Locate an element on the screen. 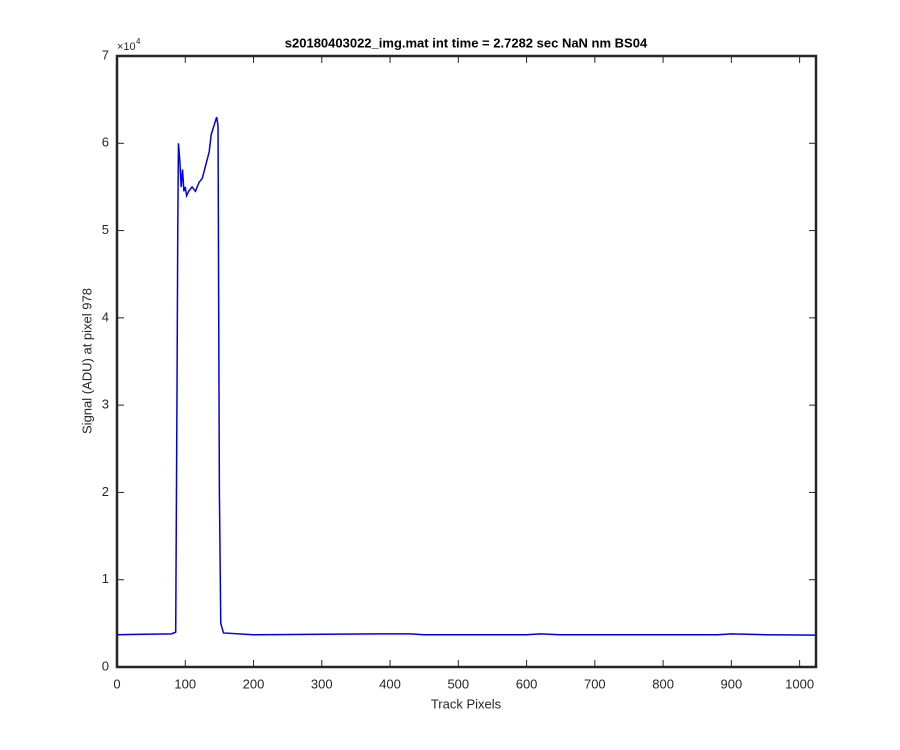 The height and width of the screenshot is (750, 900). y-tick-label: 2 is located at coordinates (105, 491).